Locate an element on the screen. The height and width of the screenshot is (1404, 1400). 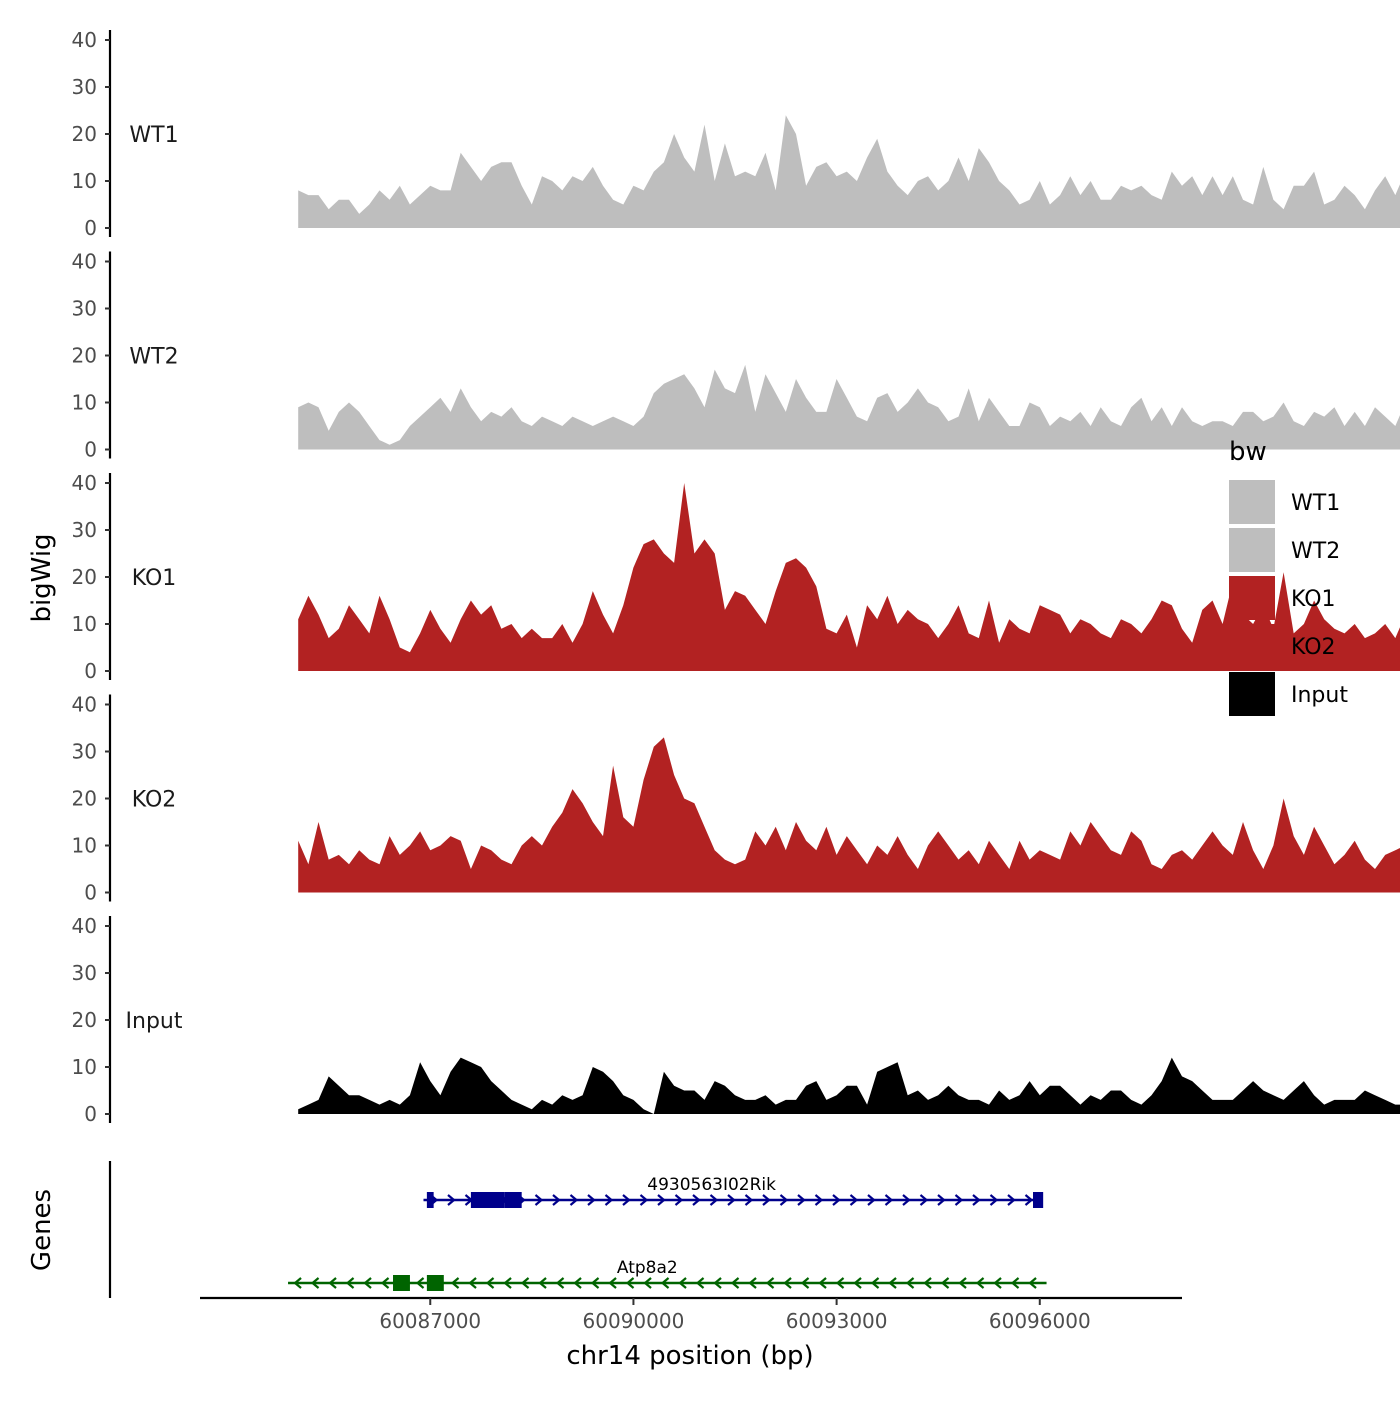
track-label: WT1 is located at coordinates (153, 135).